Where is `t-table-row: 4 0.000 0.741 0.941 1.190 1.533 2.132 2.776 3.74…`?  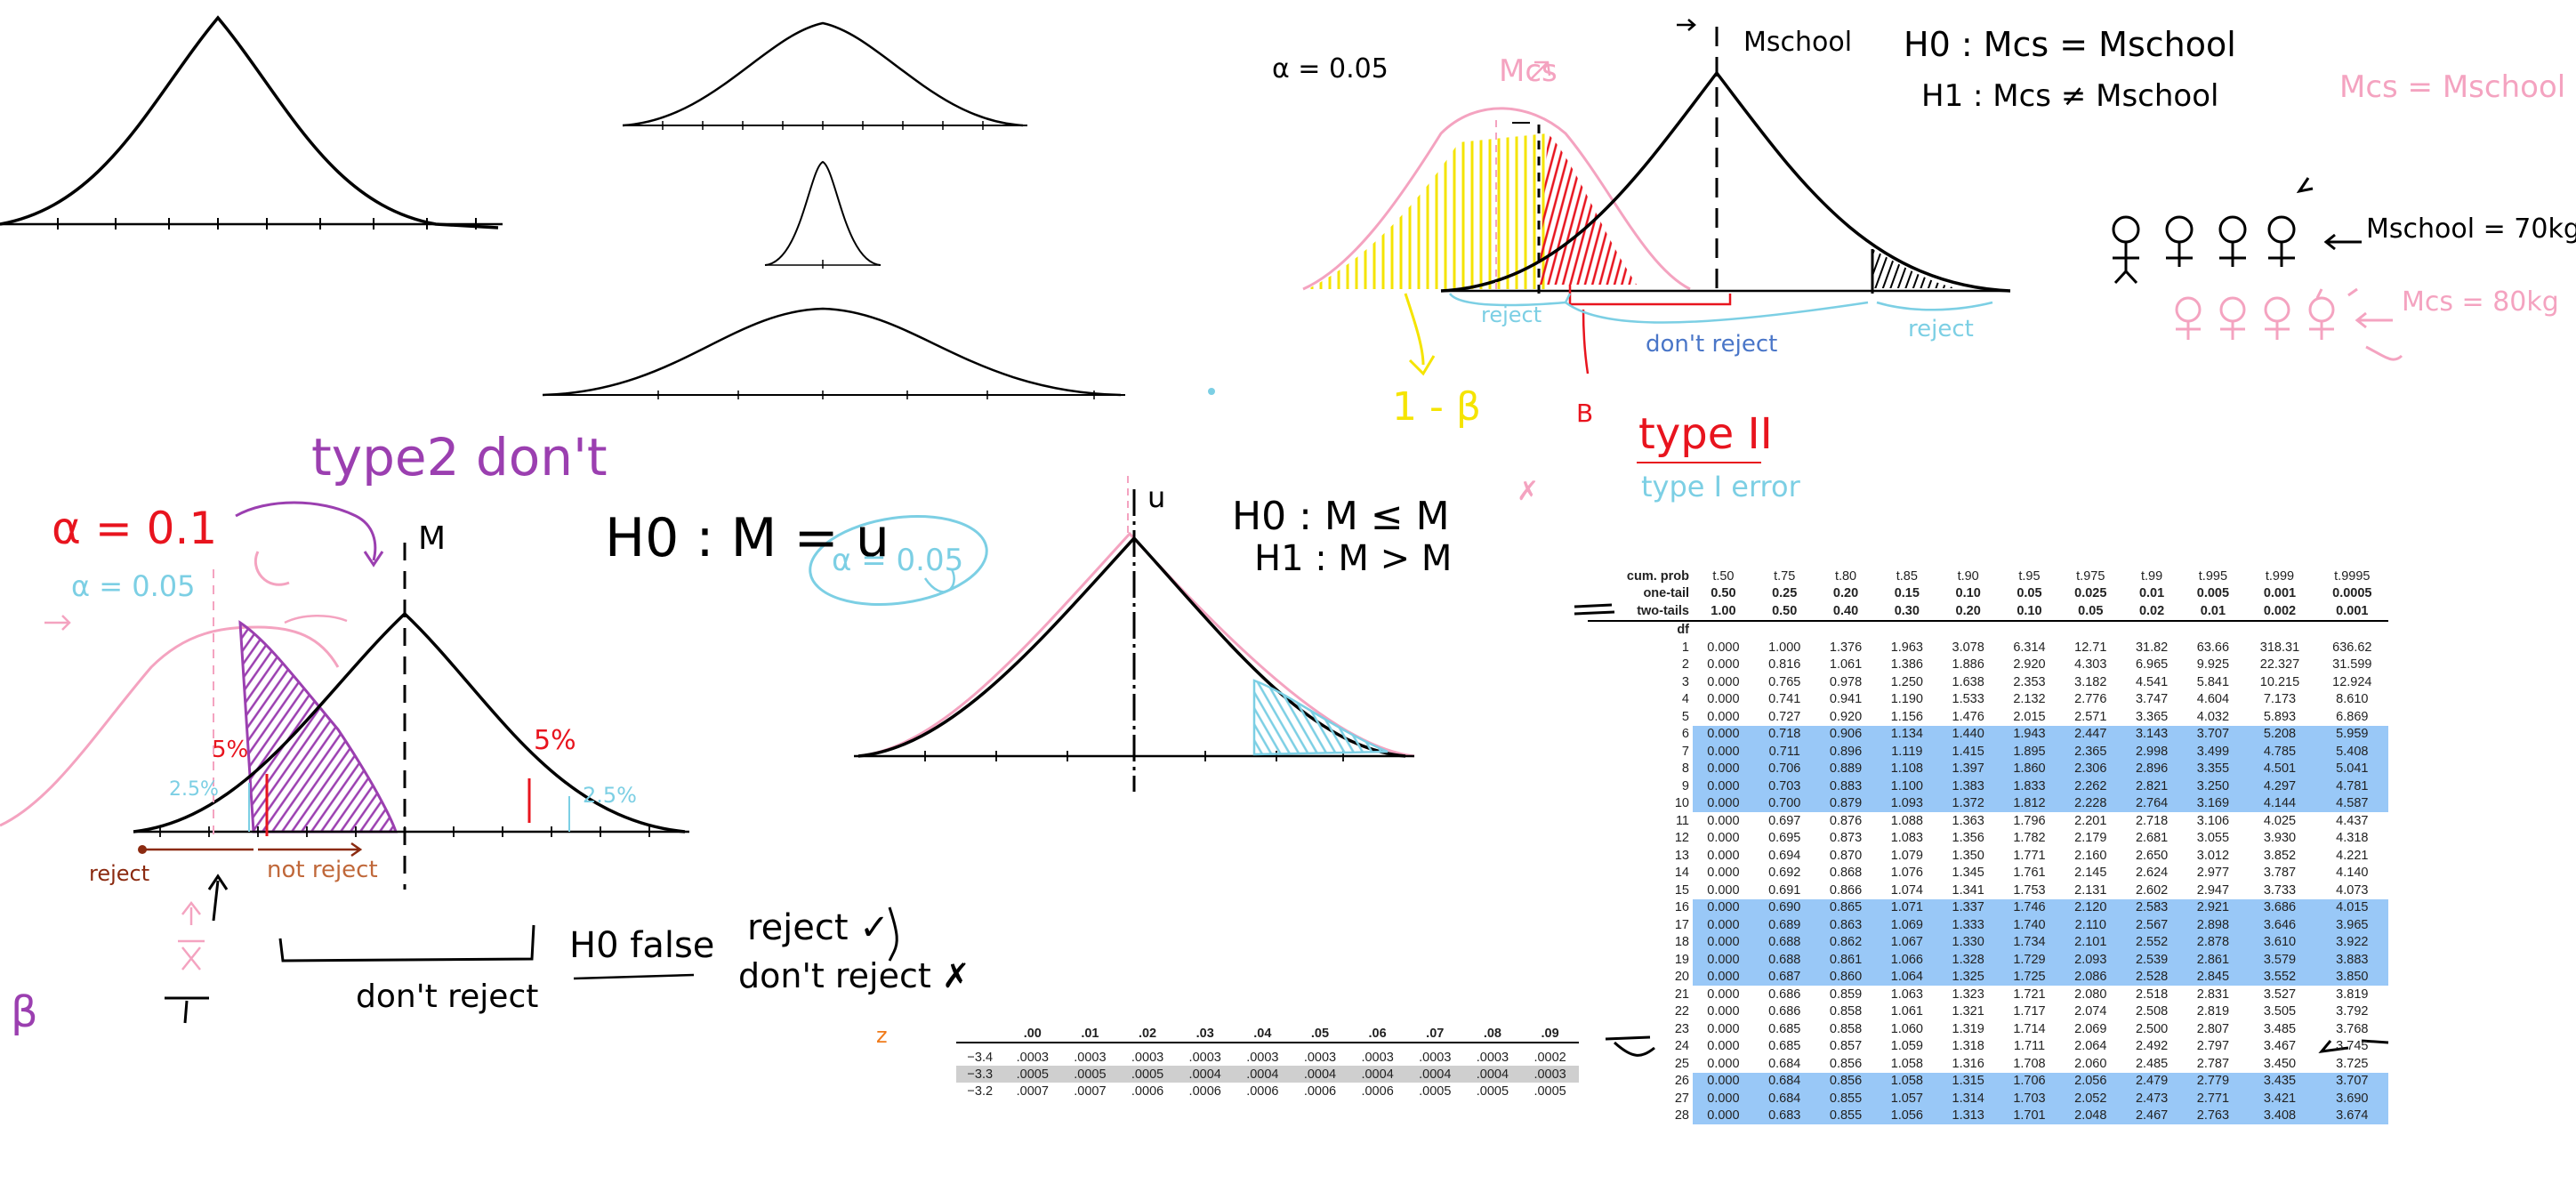 t-table-row: 4 0.000 0.741 0.941 1.190 1.533 2.132 2.776 3.74… is located at coordinates (1988, 700).